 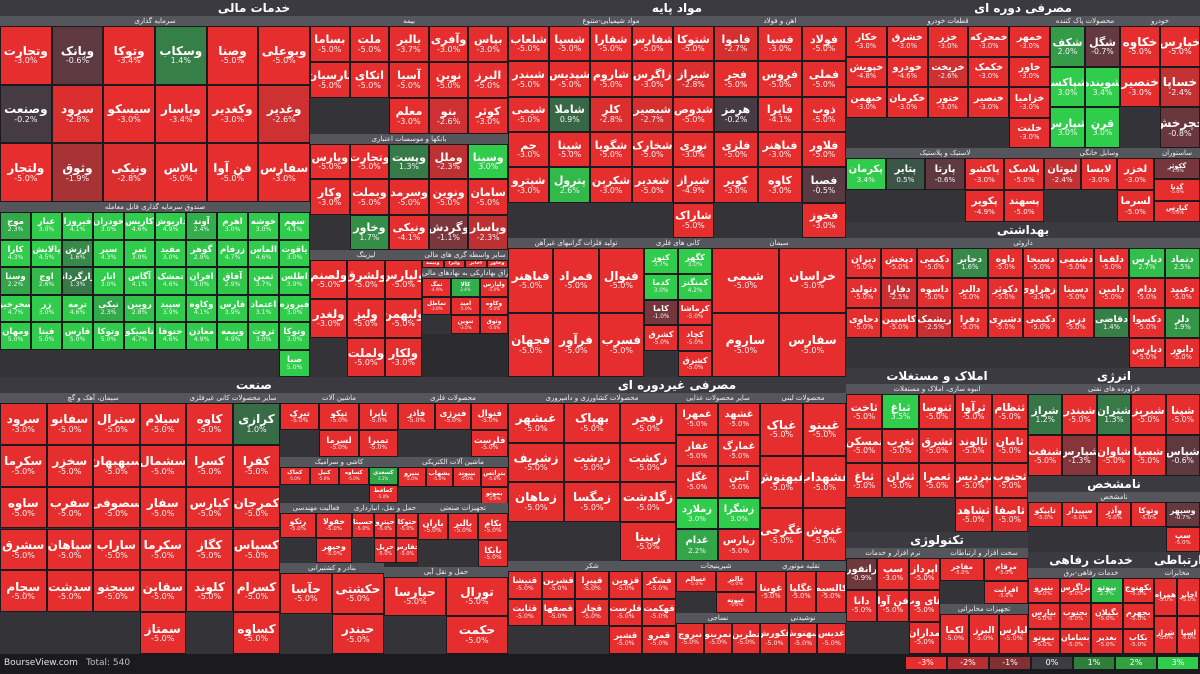 What do you see at coordinates (937, 389) in the screenshot?
I see `group-title: انبوه سازی، املاک و مستغلات` at bounding box center [937, 389].